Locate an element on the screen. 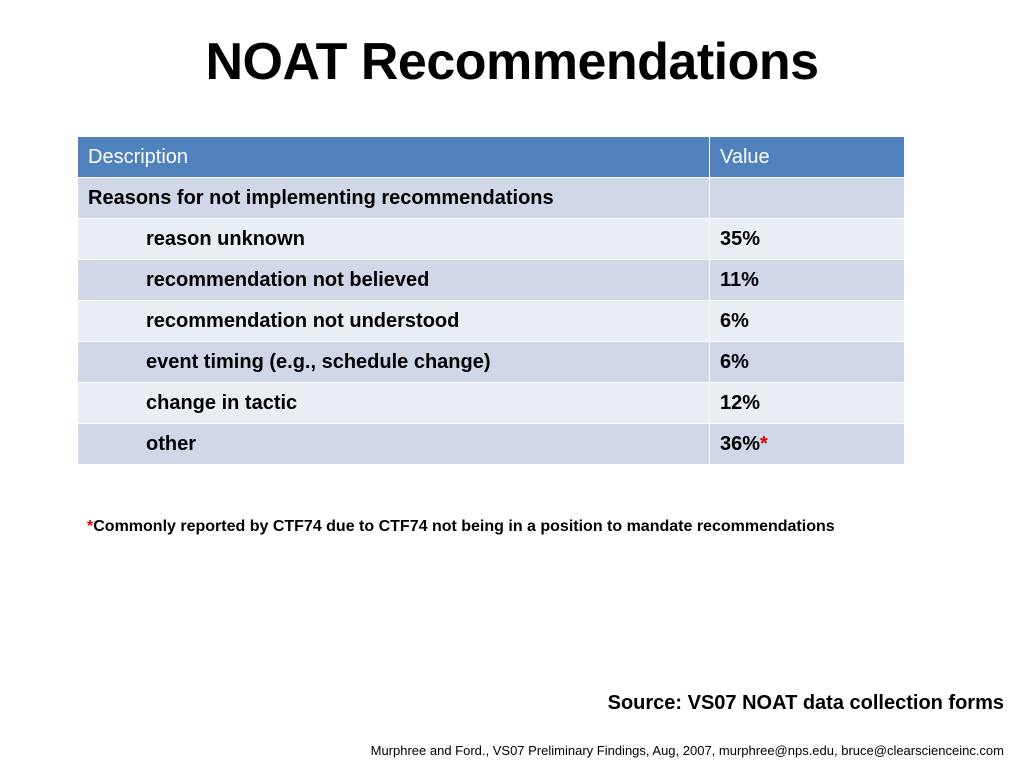  asterisk-marker: * is located at coordinates (764, 443).